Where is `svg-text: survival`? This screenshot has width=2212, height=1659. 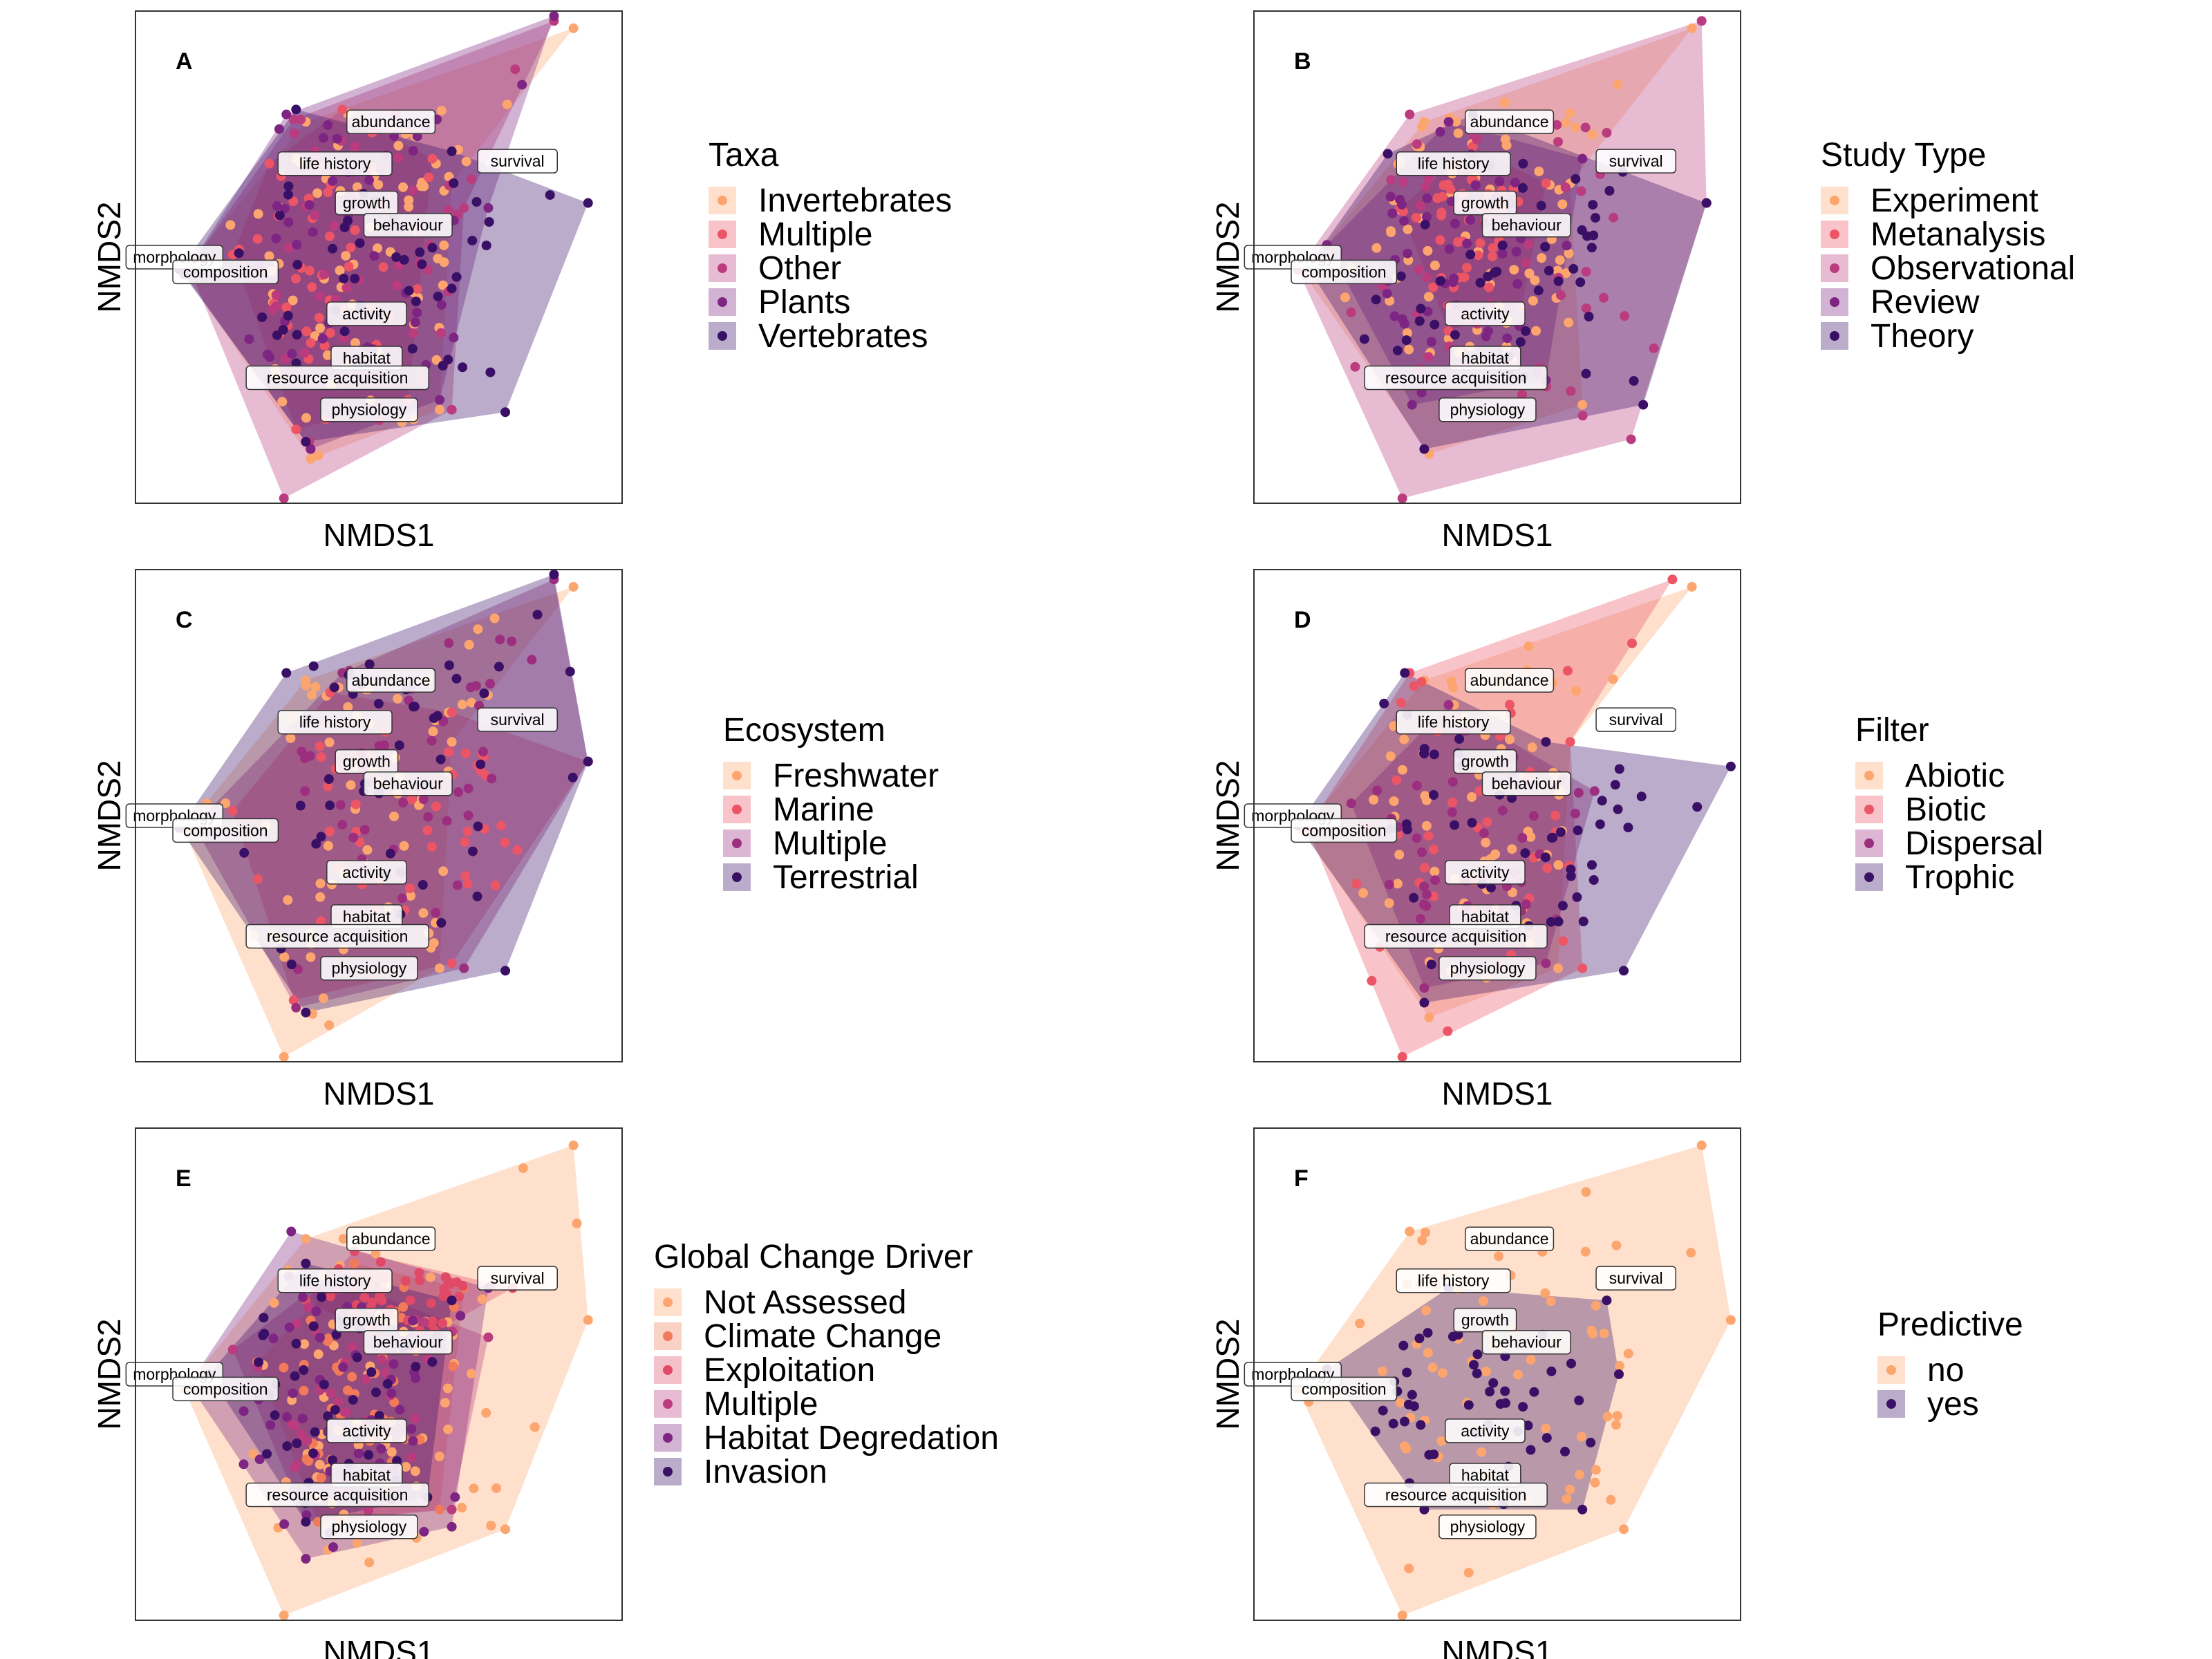 svg-text: survival is located at coordinates (1636, 720).